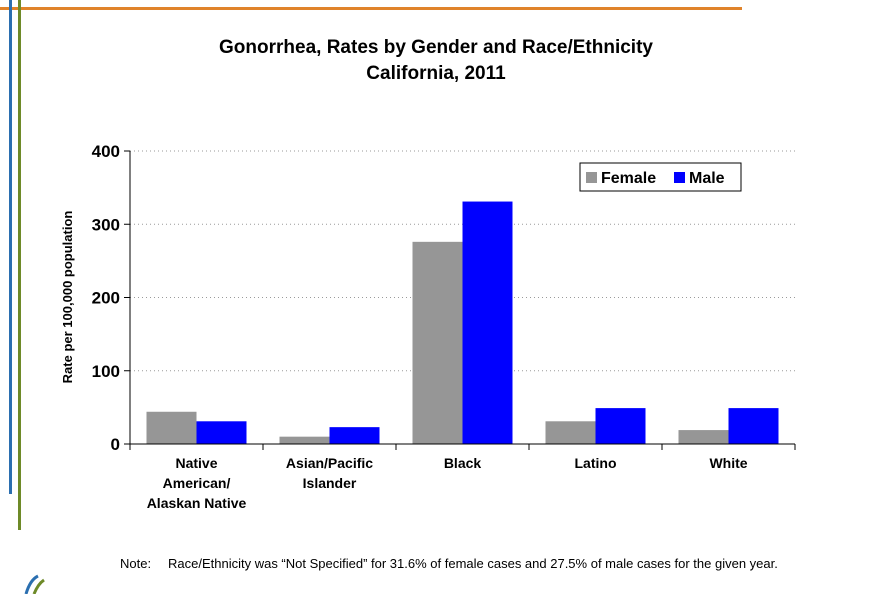 The height and width of the screenshot is (594, 872). Describe the element at coordinates (34, 584) in the screenshot. I see `logo-icon` at that location.